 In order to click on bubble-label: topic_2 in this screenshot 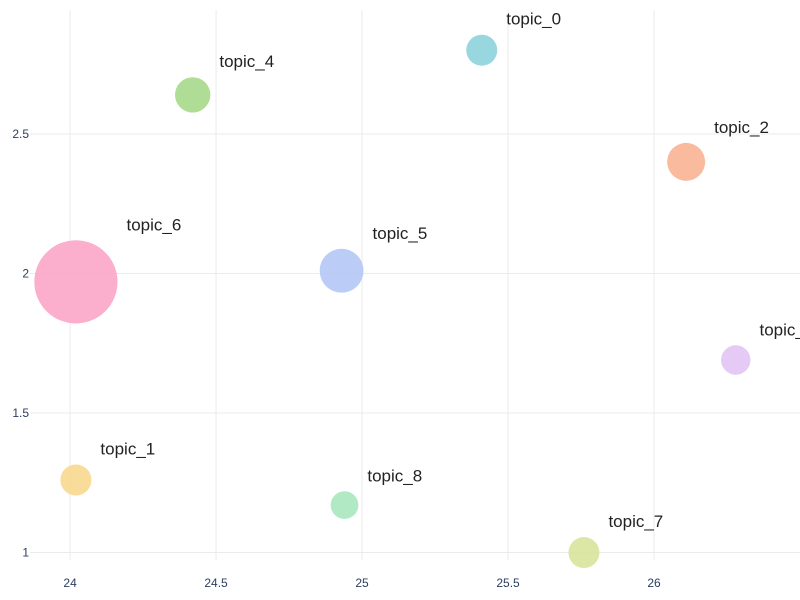, I will do `click(741, 127)`.